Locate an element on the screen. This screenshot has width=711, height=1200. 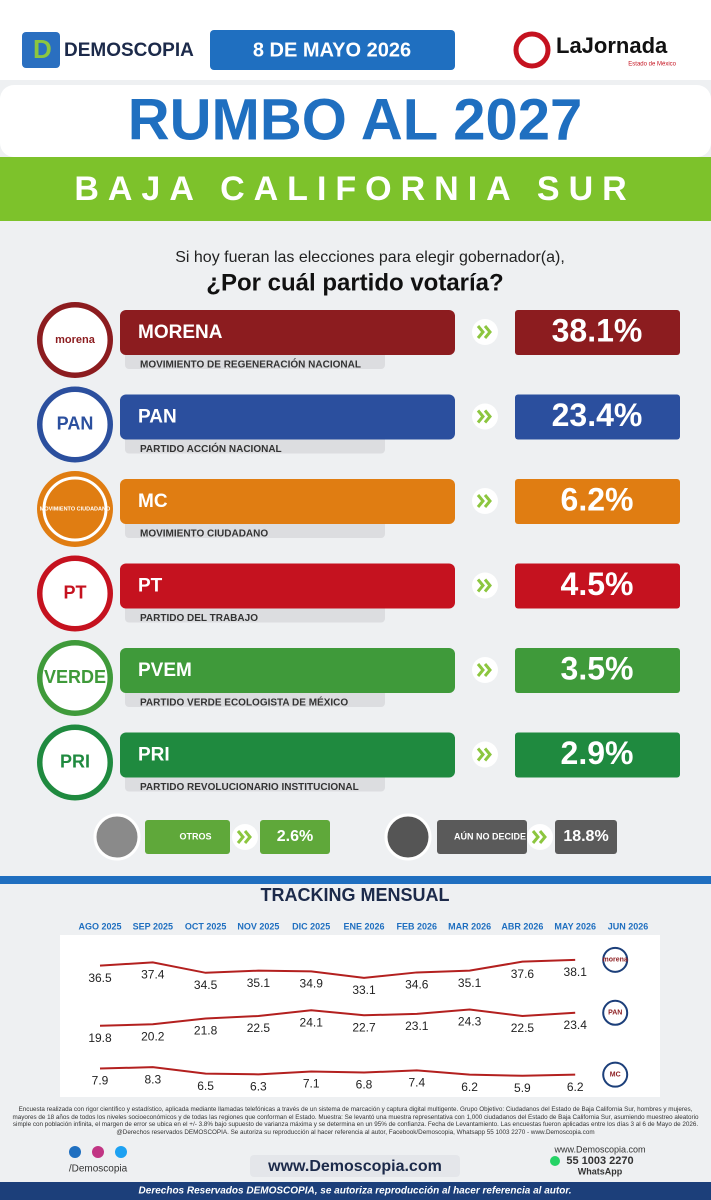
data-label: 23.4 is located at coordinates (576, 1025).